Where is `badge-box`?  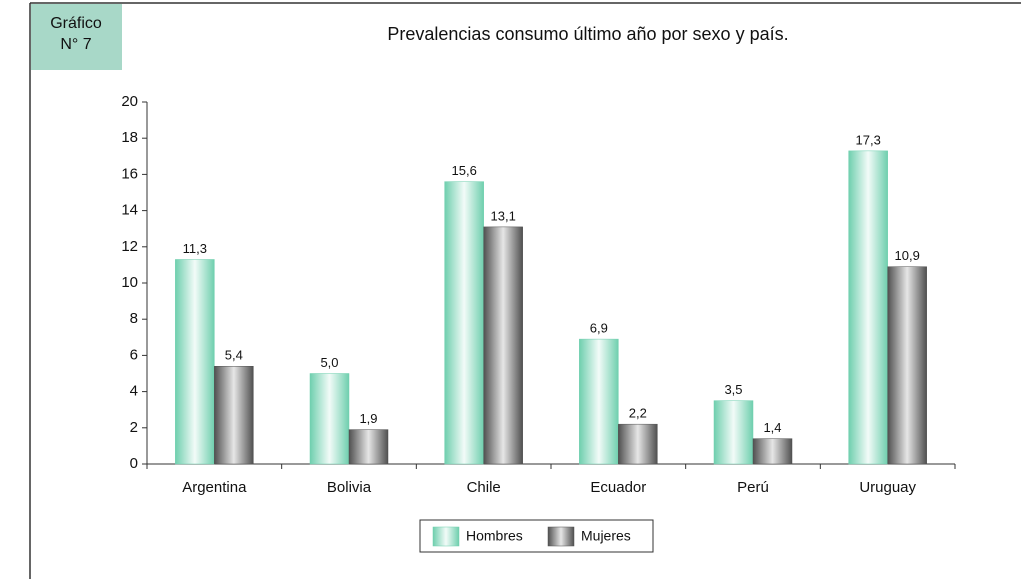 badge-box is located at coordinates (76, 37).